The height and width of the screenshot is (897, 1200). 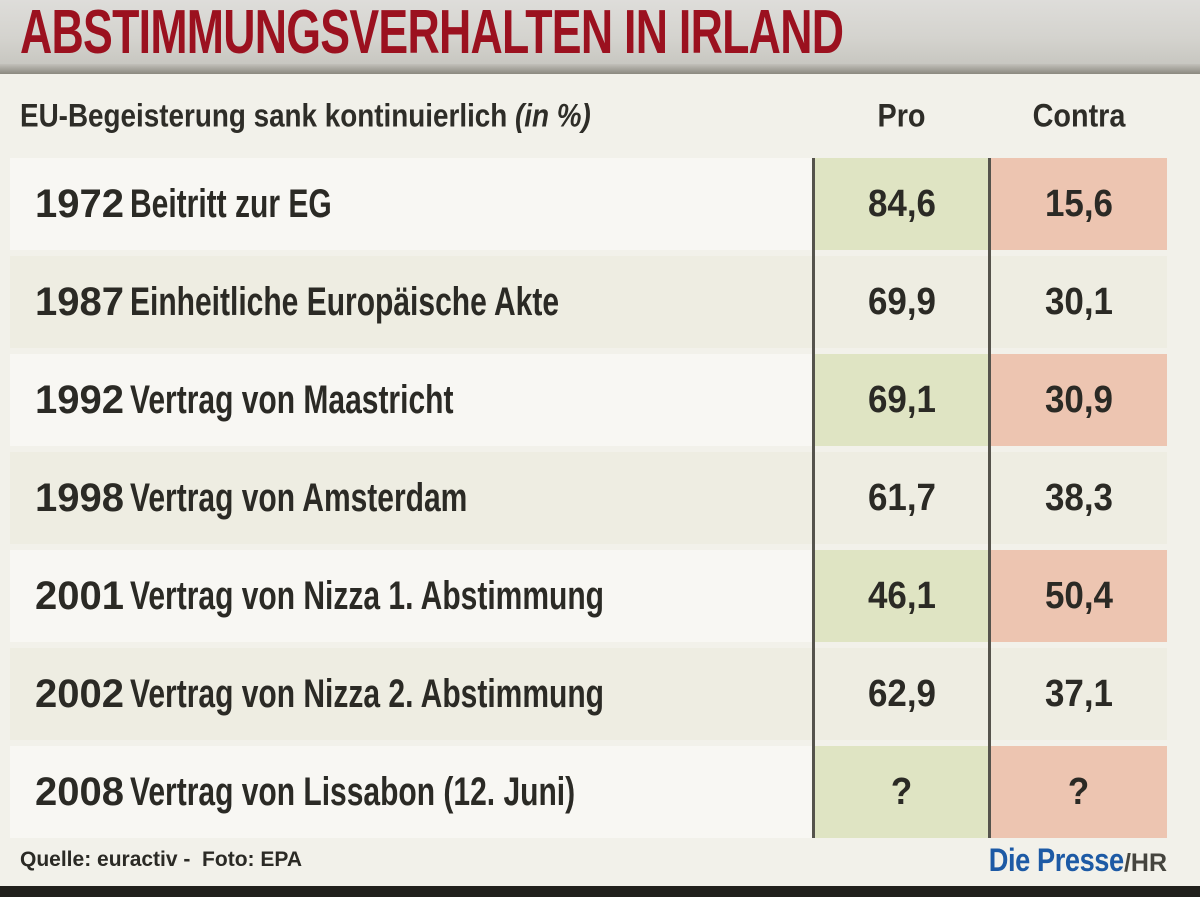 I want to click on row-label: Vertrag von Amsterdam, so click(x=299, y=497).